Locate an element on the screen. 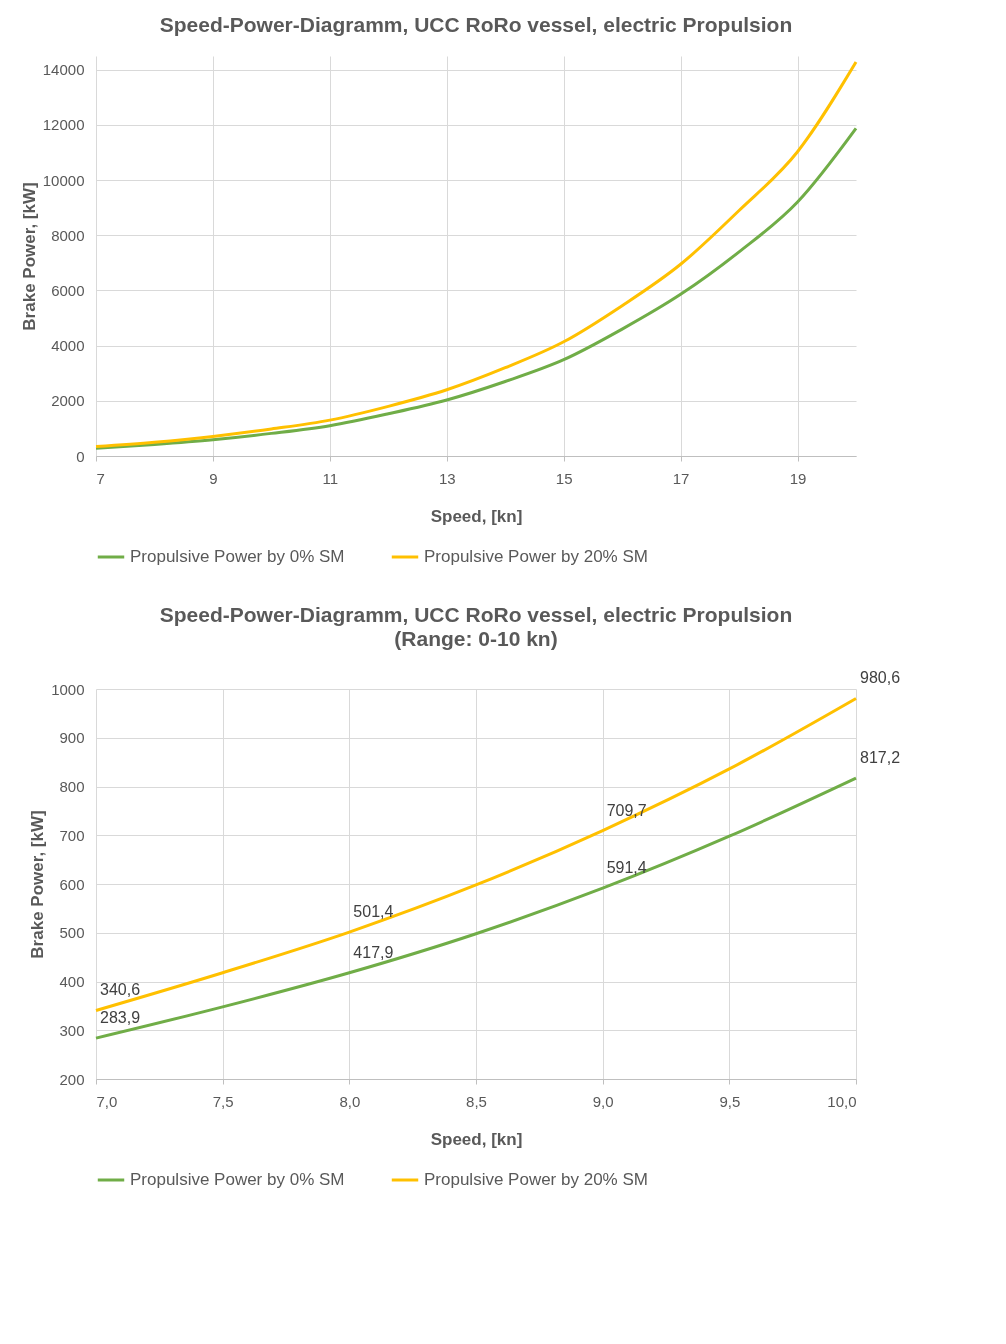  y-tick-label: 10000 is located at coordinates (63, 180).